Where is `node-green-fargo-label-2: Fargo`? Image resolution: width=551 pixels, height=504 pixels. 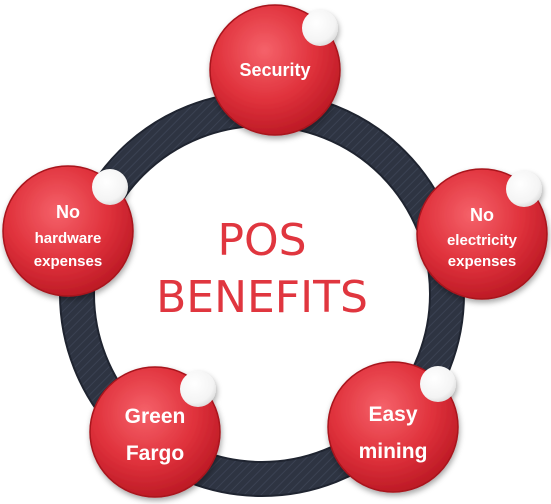
node-green-fargo-label-2: Fargo is located at coordinates (155, 453).